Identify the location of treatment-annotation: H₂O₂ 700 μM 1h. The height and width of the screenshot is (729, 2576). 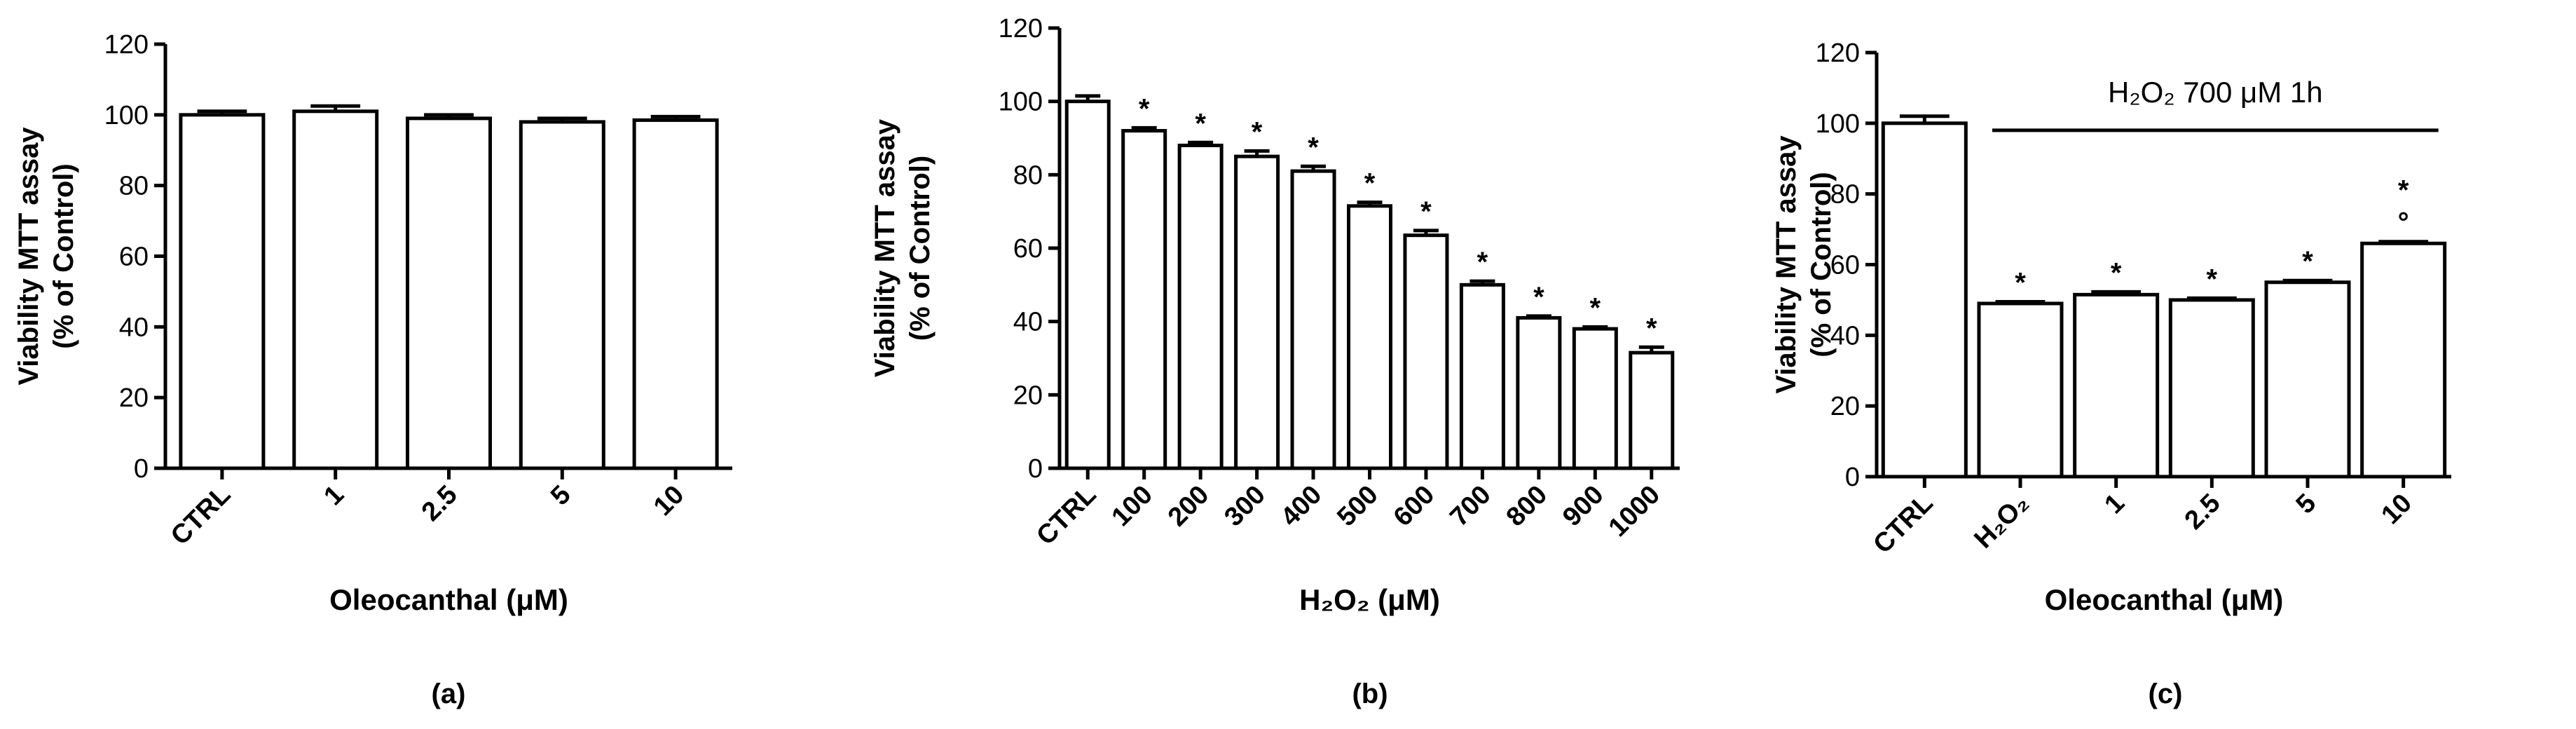
(2216, 92).